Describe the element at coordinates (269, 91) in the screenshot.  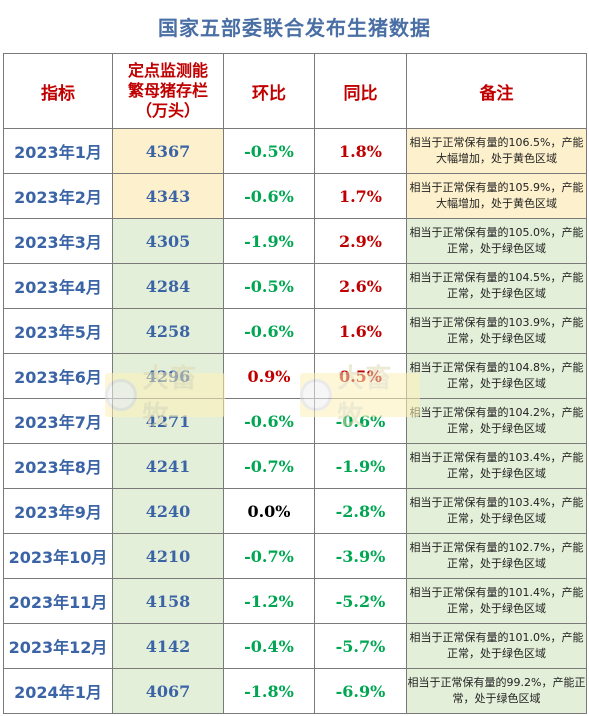
I see `header-month-on-month: 环比` at that location.